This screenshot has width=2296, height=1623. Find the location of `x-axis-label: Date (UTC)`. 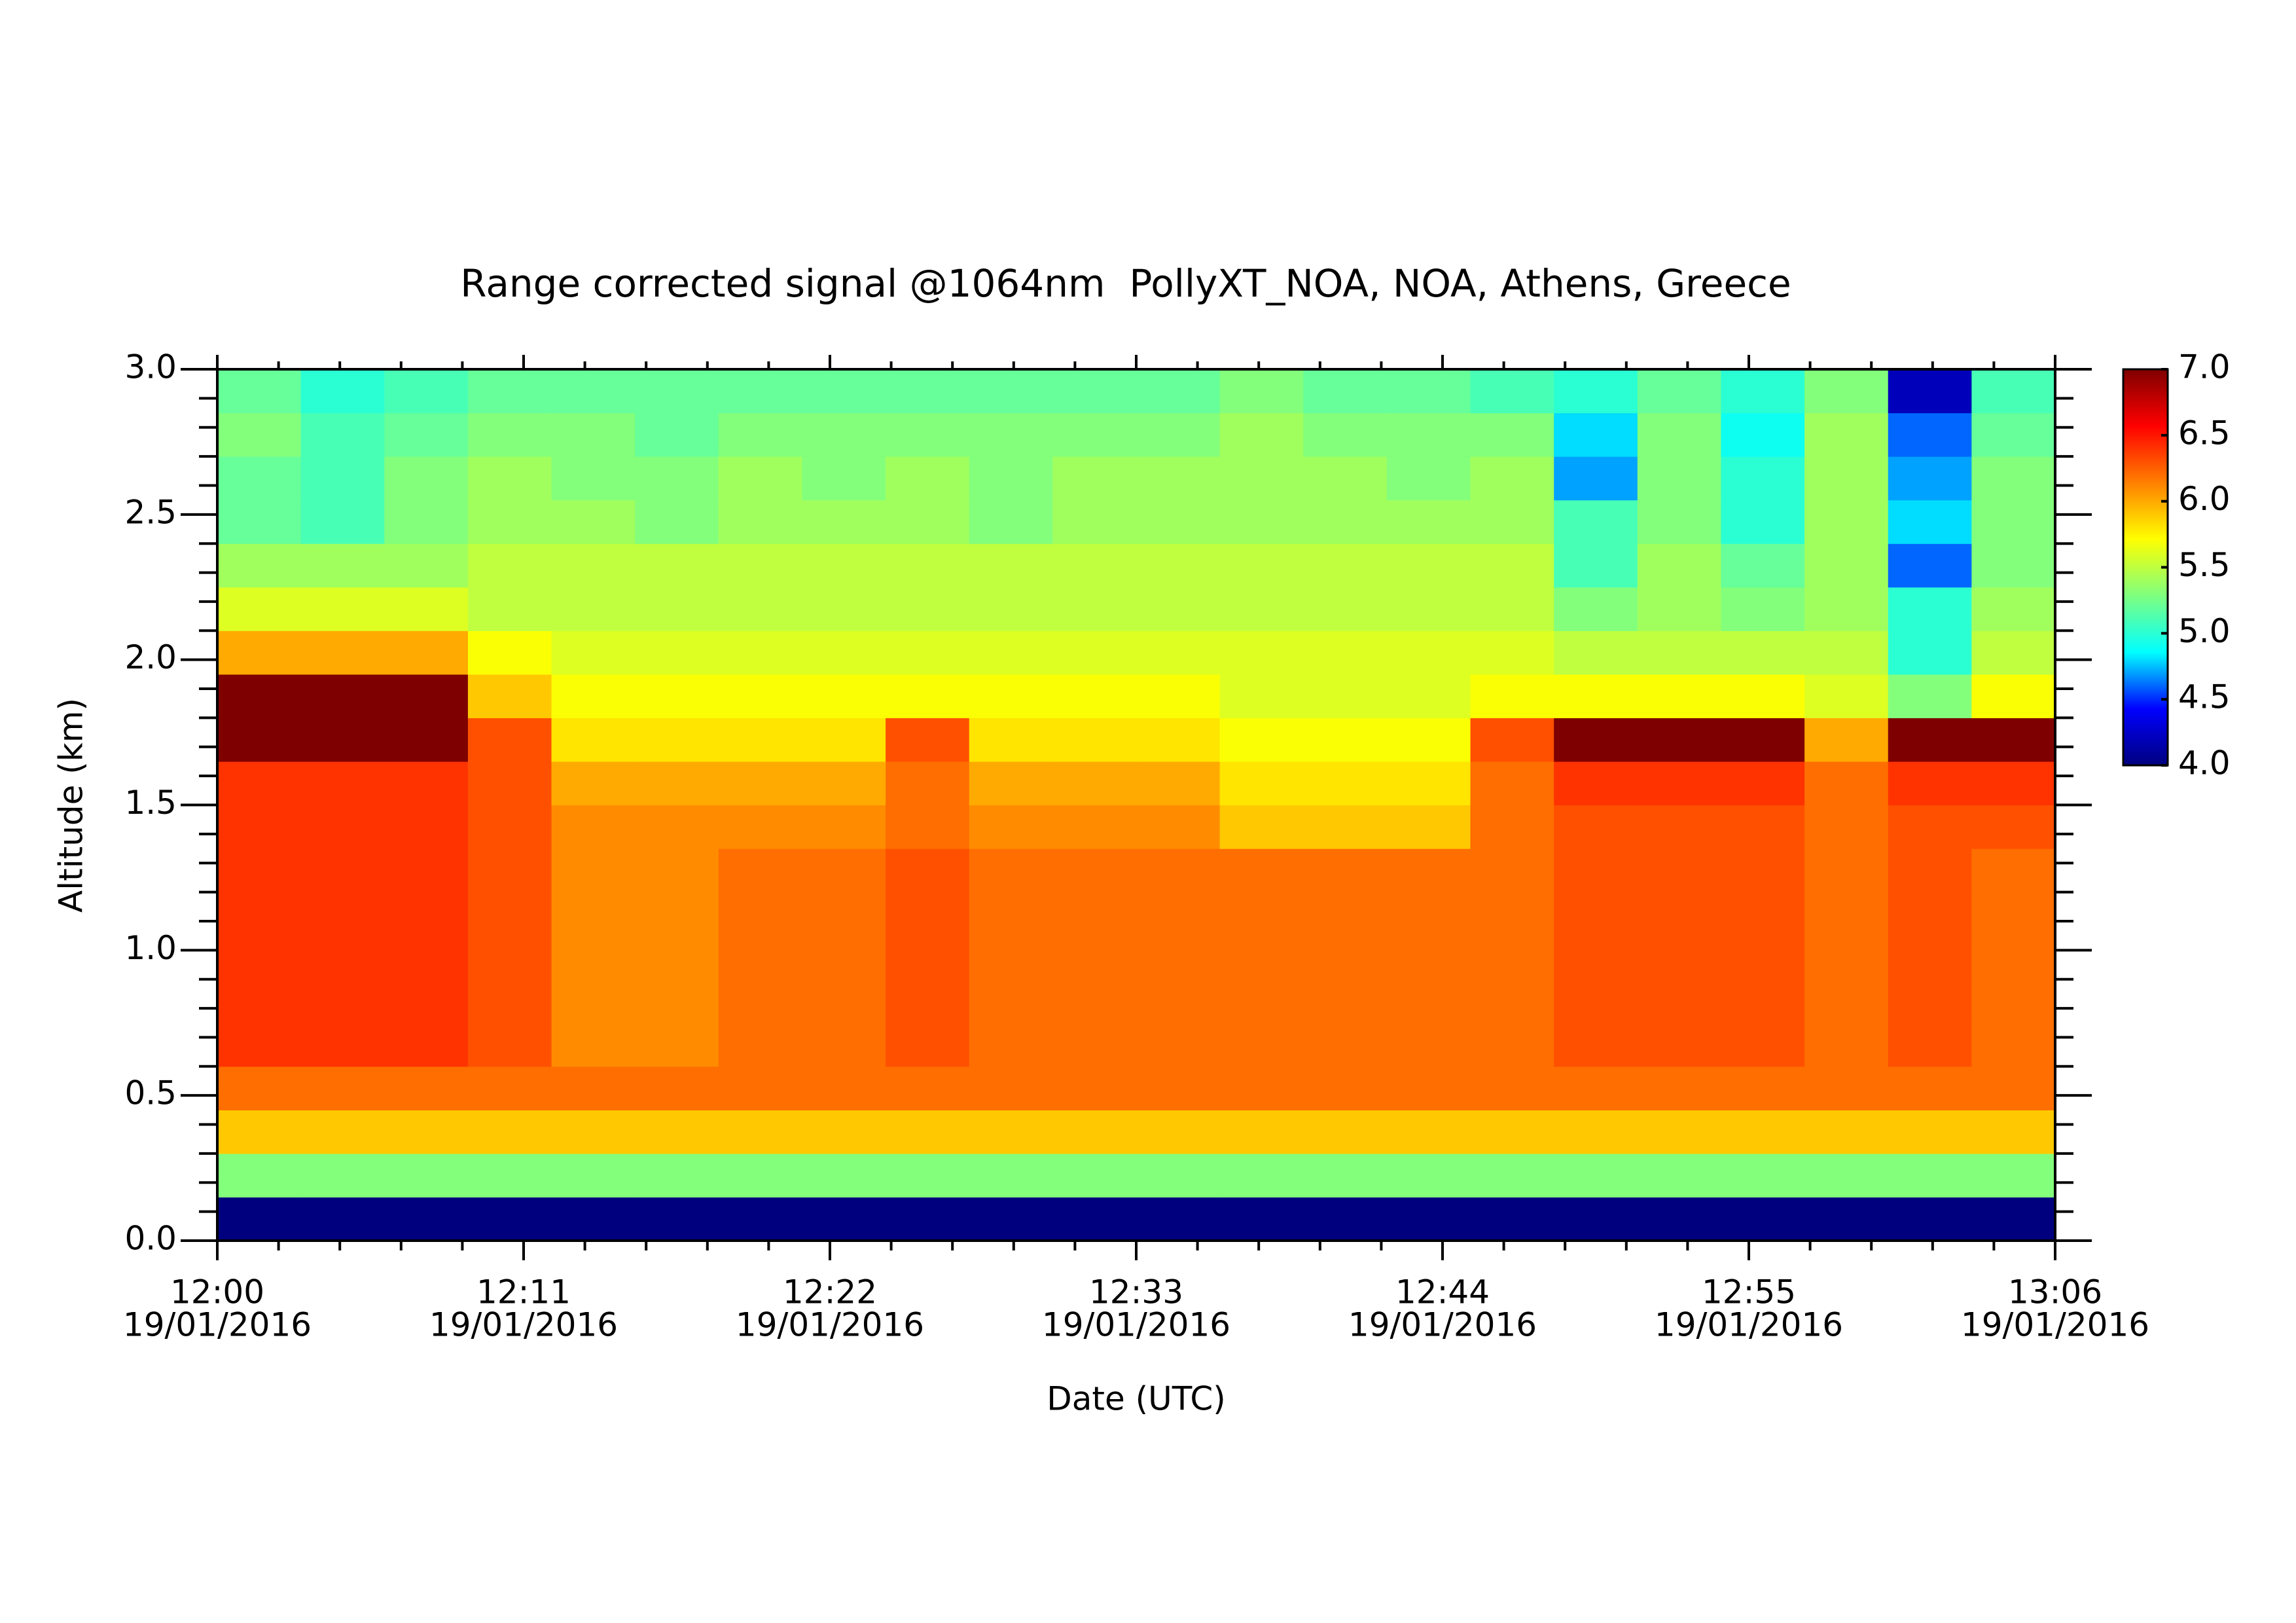

x-axis-label: Date (UTC) is located at coordinates (1136, 1399).